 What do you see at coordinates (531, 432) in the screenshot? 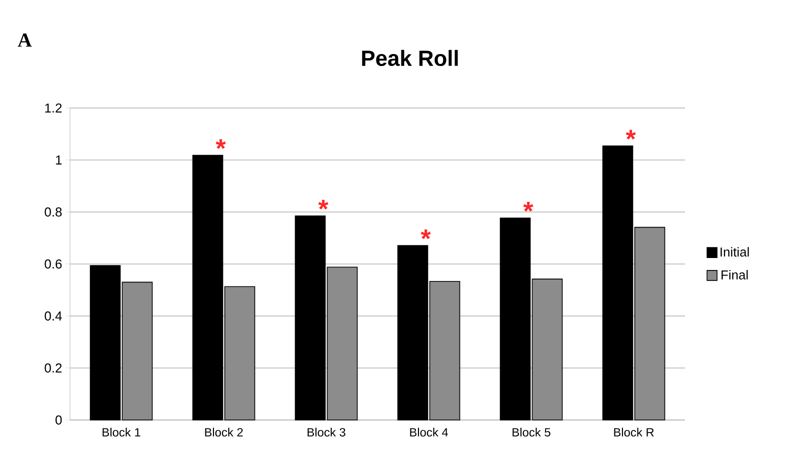
I see `x-tick-label: Block 5` at bounding box center [531, 432].